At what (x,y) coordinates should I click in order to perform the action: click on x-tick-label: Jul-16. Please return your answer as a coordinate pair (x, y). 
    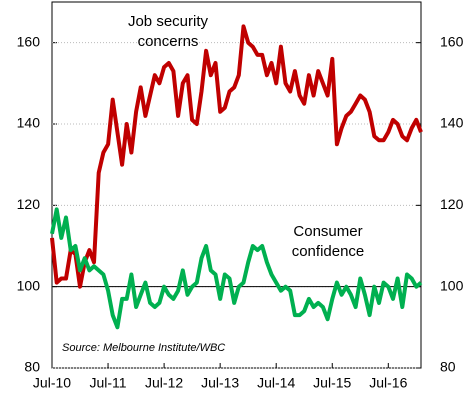
    Looking at the image, I should click on (388, 383).